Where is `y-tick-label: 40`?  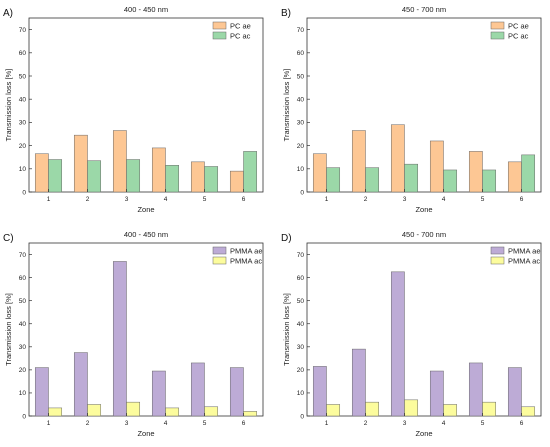
y-tick-label: 40 is located at coordinates (301, 324).